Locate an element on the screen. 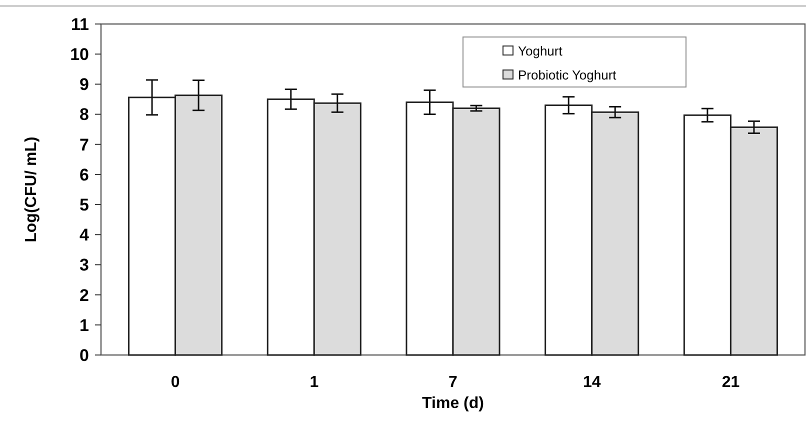 The width and height of the screenshot is (806, 425). x-tick-label: 21 is located at coordinates (731, 382).